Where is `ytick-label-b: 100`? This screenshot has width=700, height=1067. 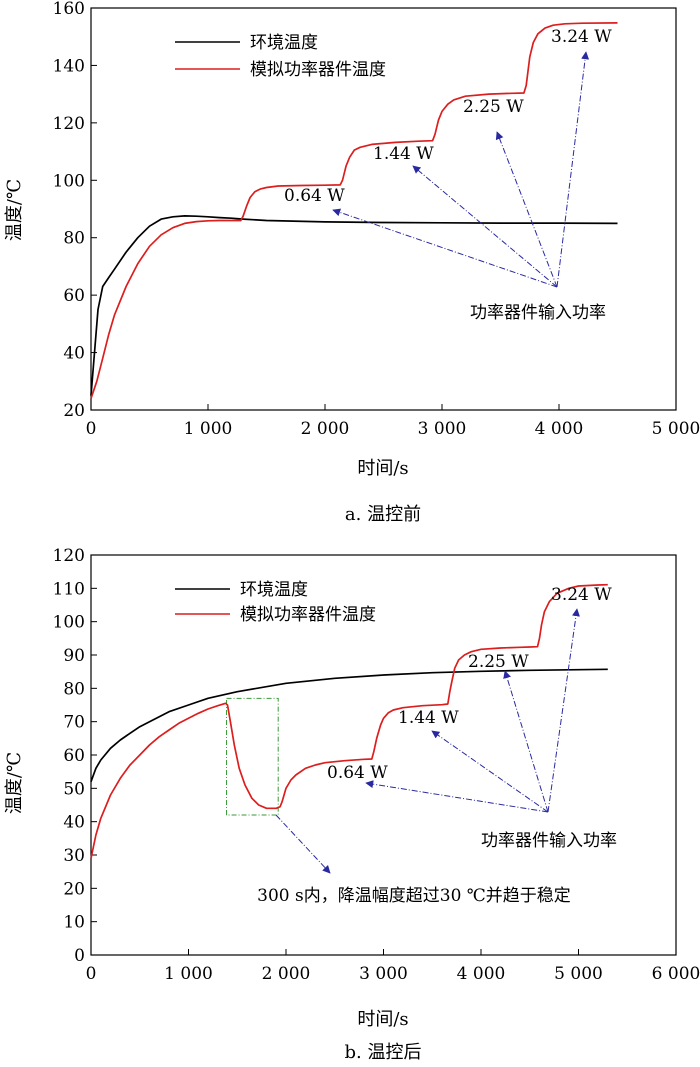
ytick-label-b: 100 is located at coordinates (69, 623).